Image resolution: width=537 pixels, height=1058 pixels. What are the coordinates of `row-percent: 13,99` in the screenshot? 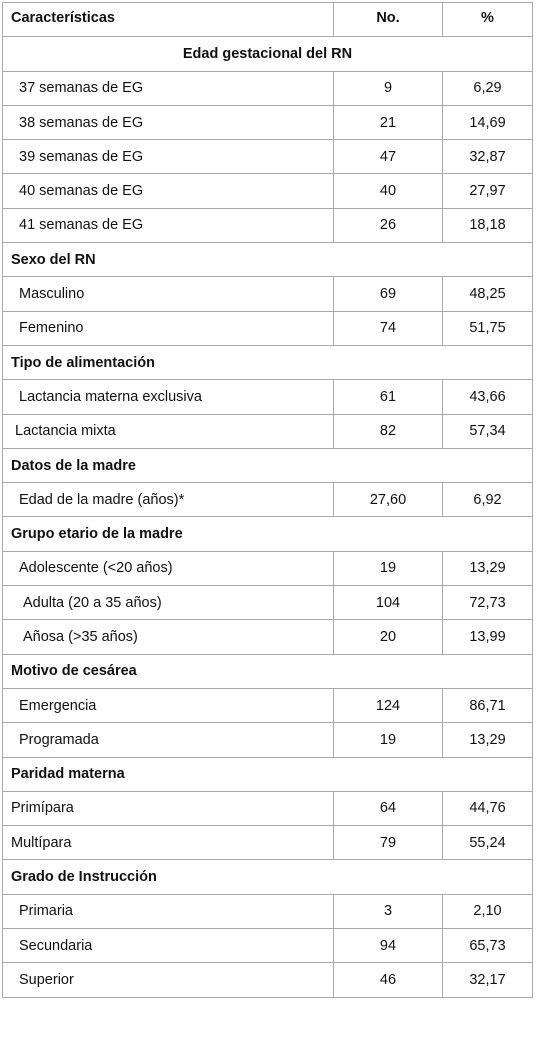 It's located at (488, 637).